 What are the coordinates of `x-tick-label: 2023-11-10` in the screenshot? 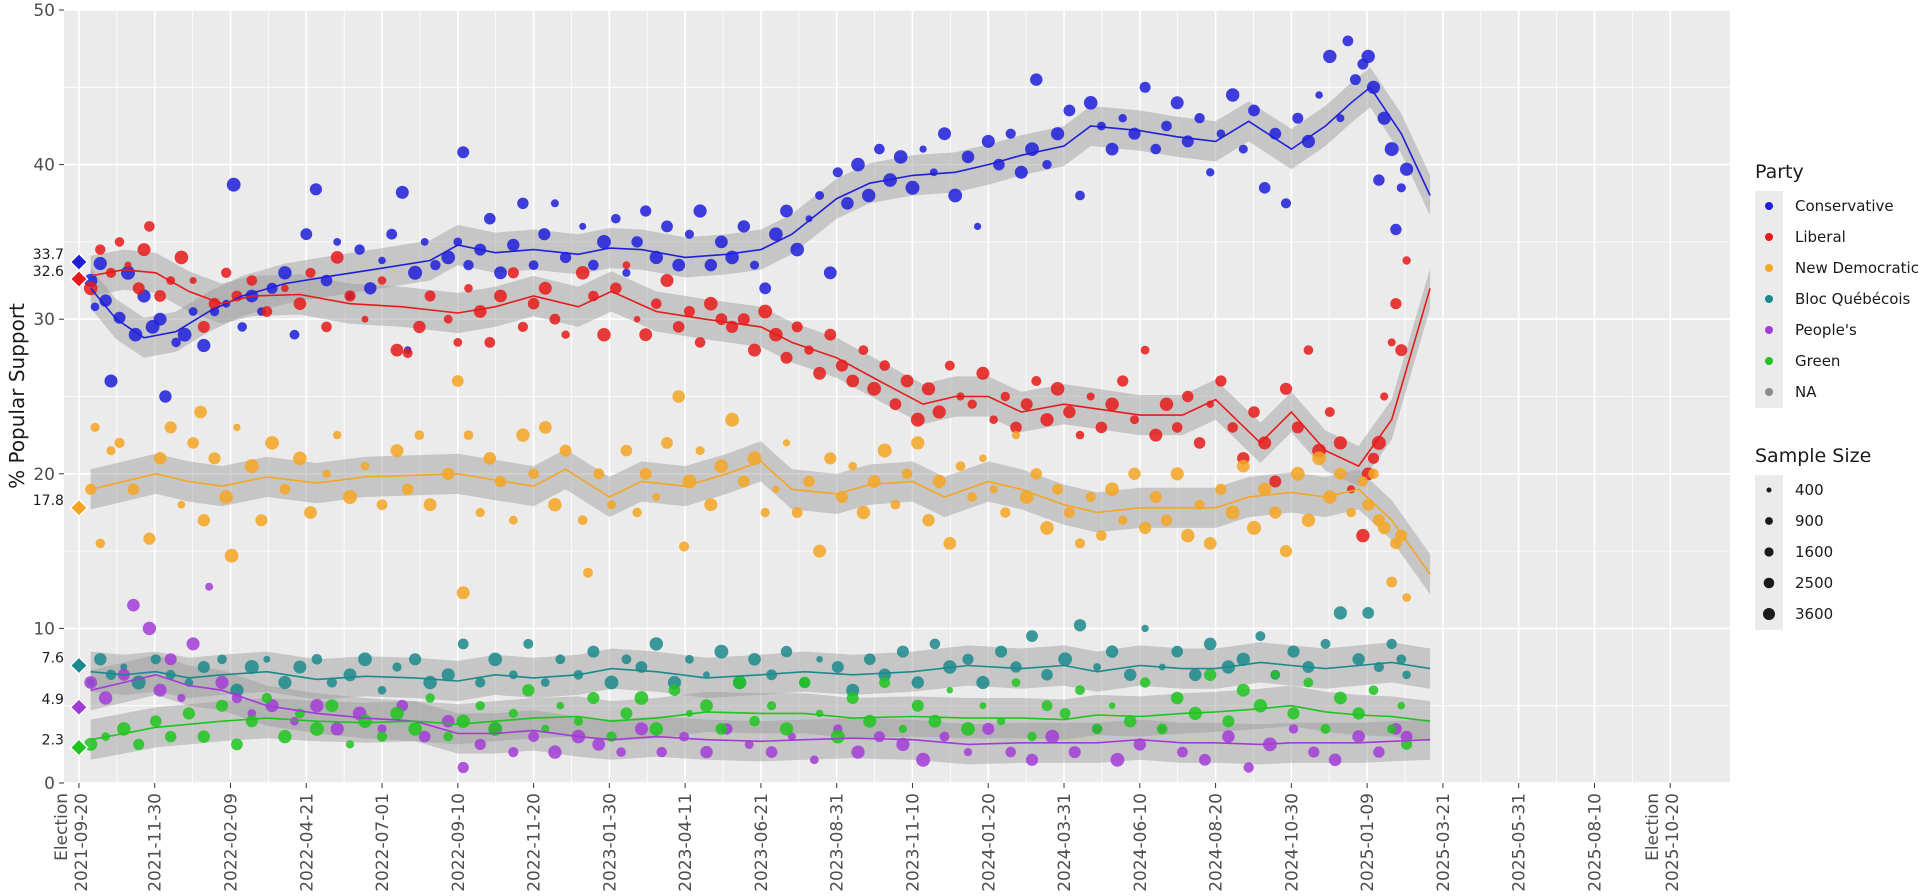 It's located at (913, 842).